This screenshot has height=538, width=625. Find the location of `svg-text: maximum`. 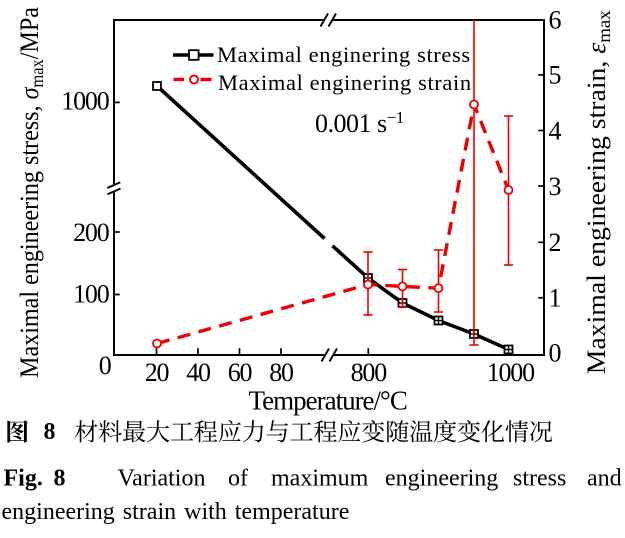

svg-text: maximum is located at coordinates (320, 479).